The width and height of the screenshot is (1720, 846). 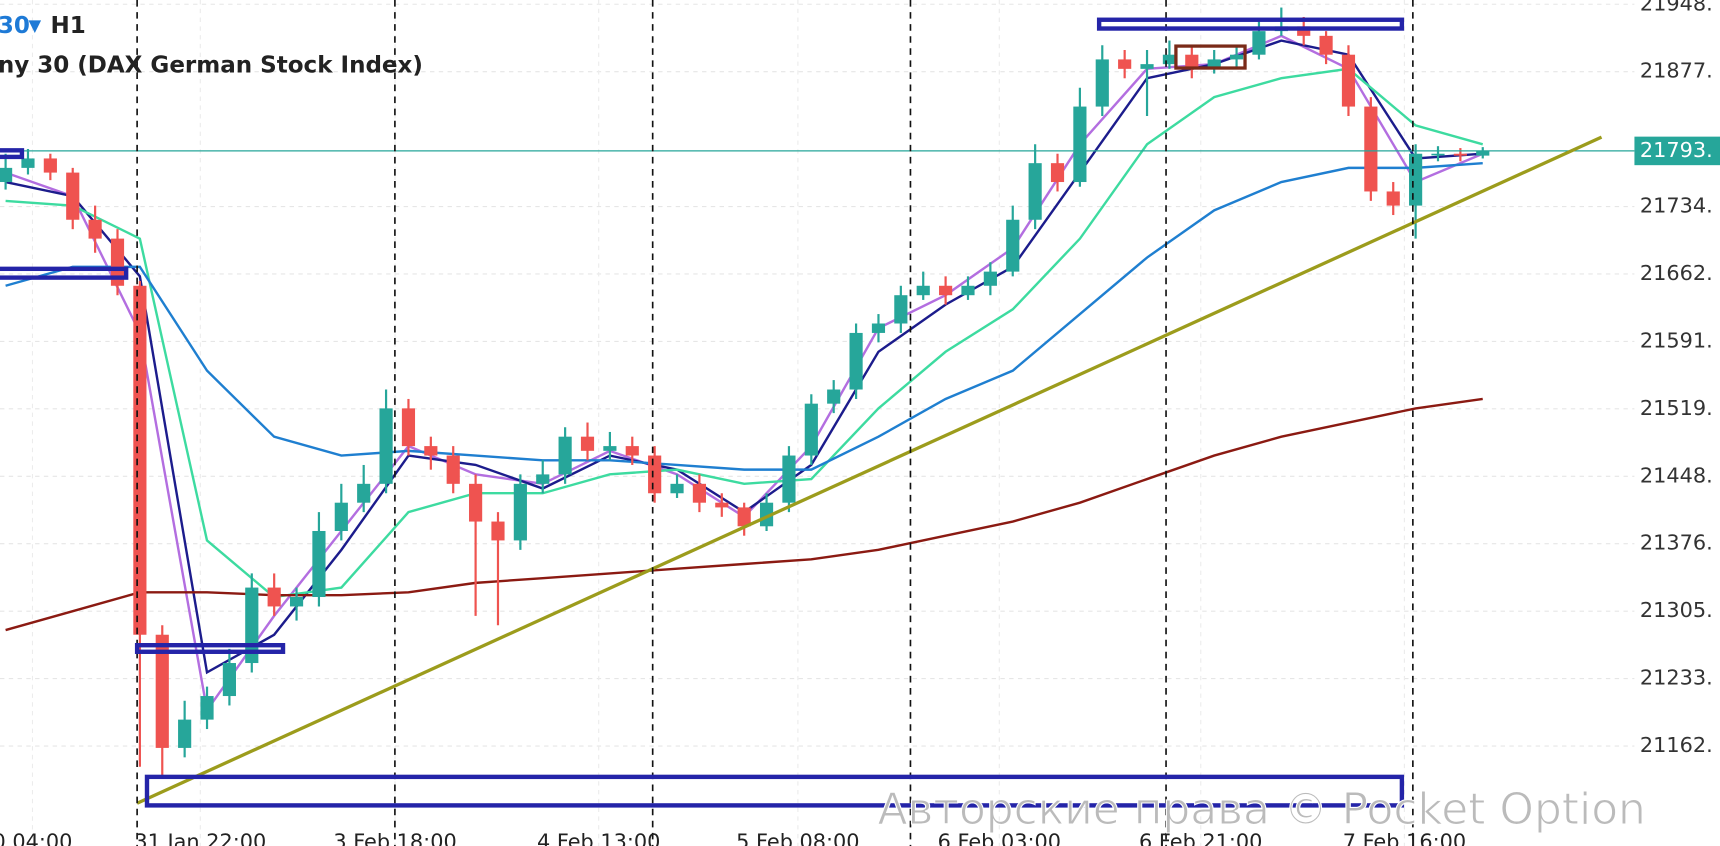 I want to click on y-tick-label: 21519., so click(x=1676, y=408).